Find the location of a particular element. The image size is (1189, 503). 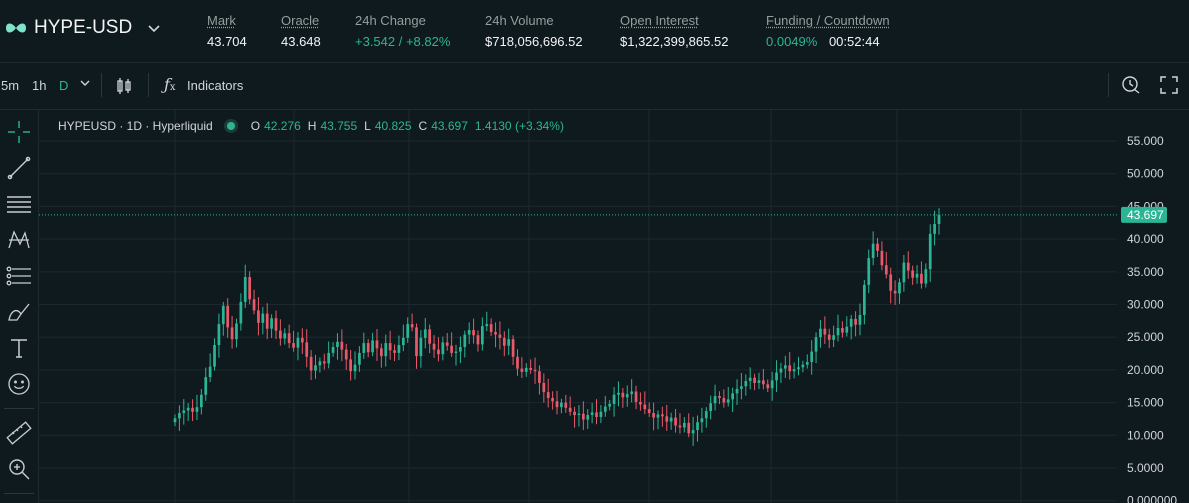

horizontal-lines-icon is located at coordinates (19, 204).